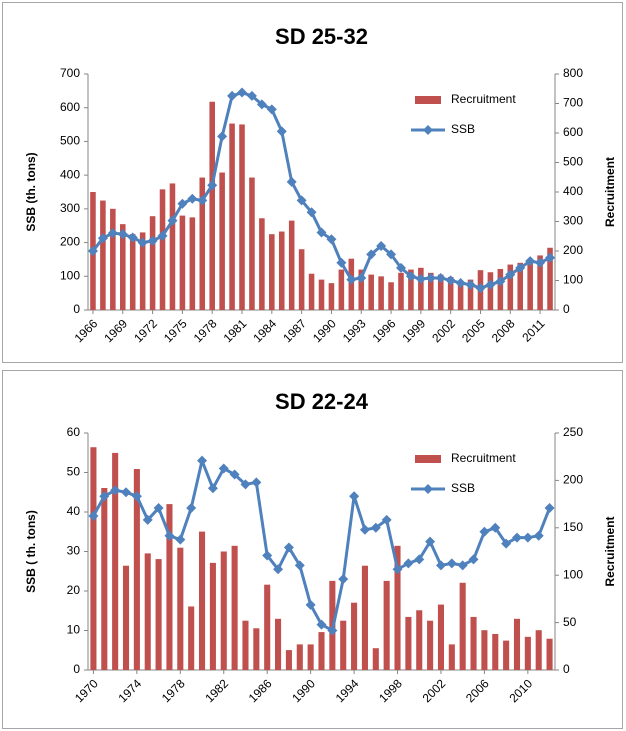  I want to click on chart-title: SD 22-24, so click(322, 401).